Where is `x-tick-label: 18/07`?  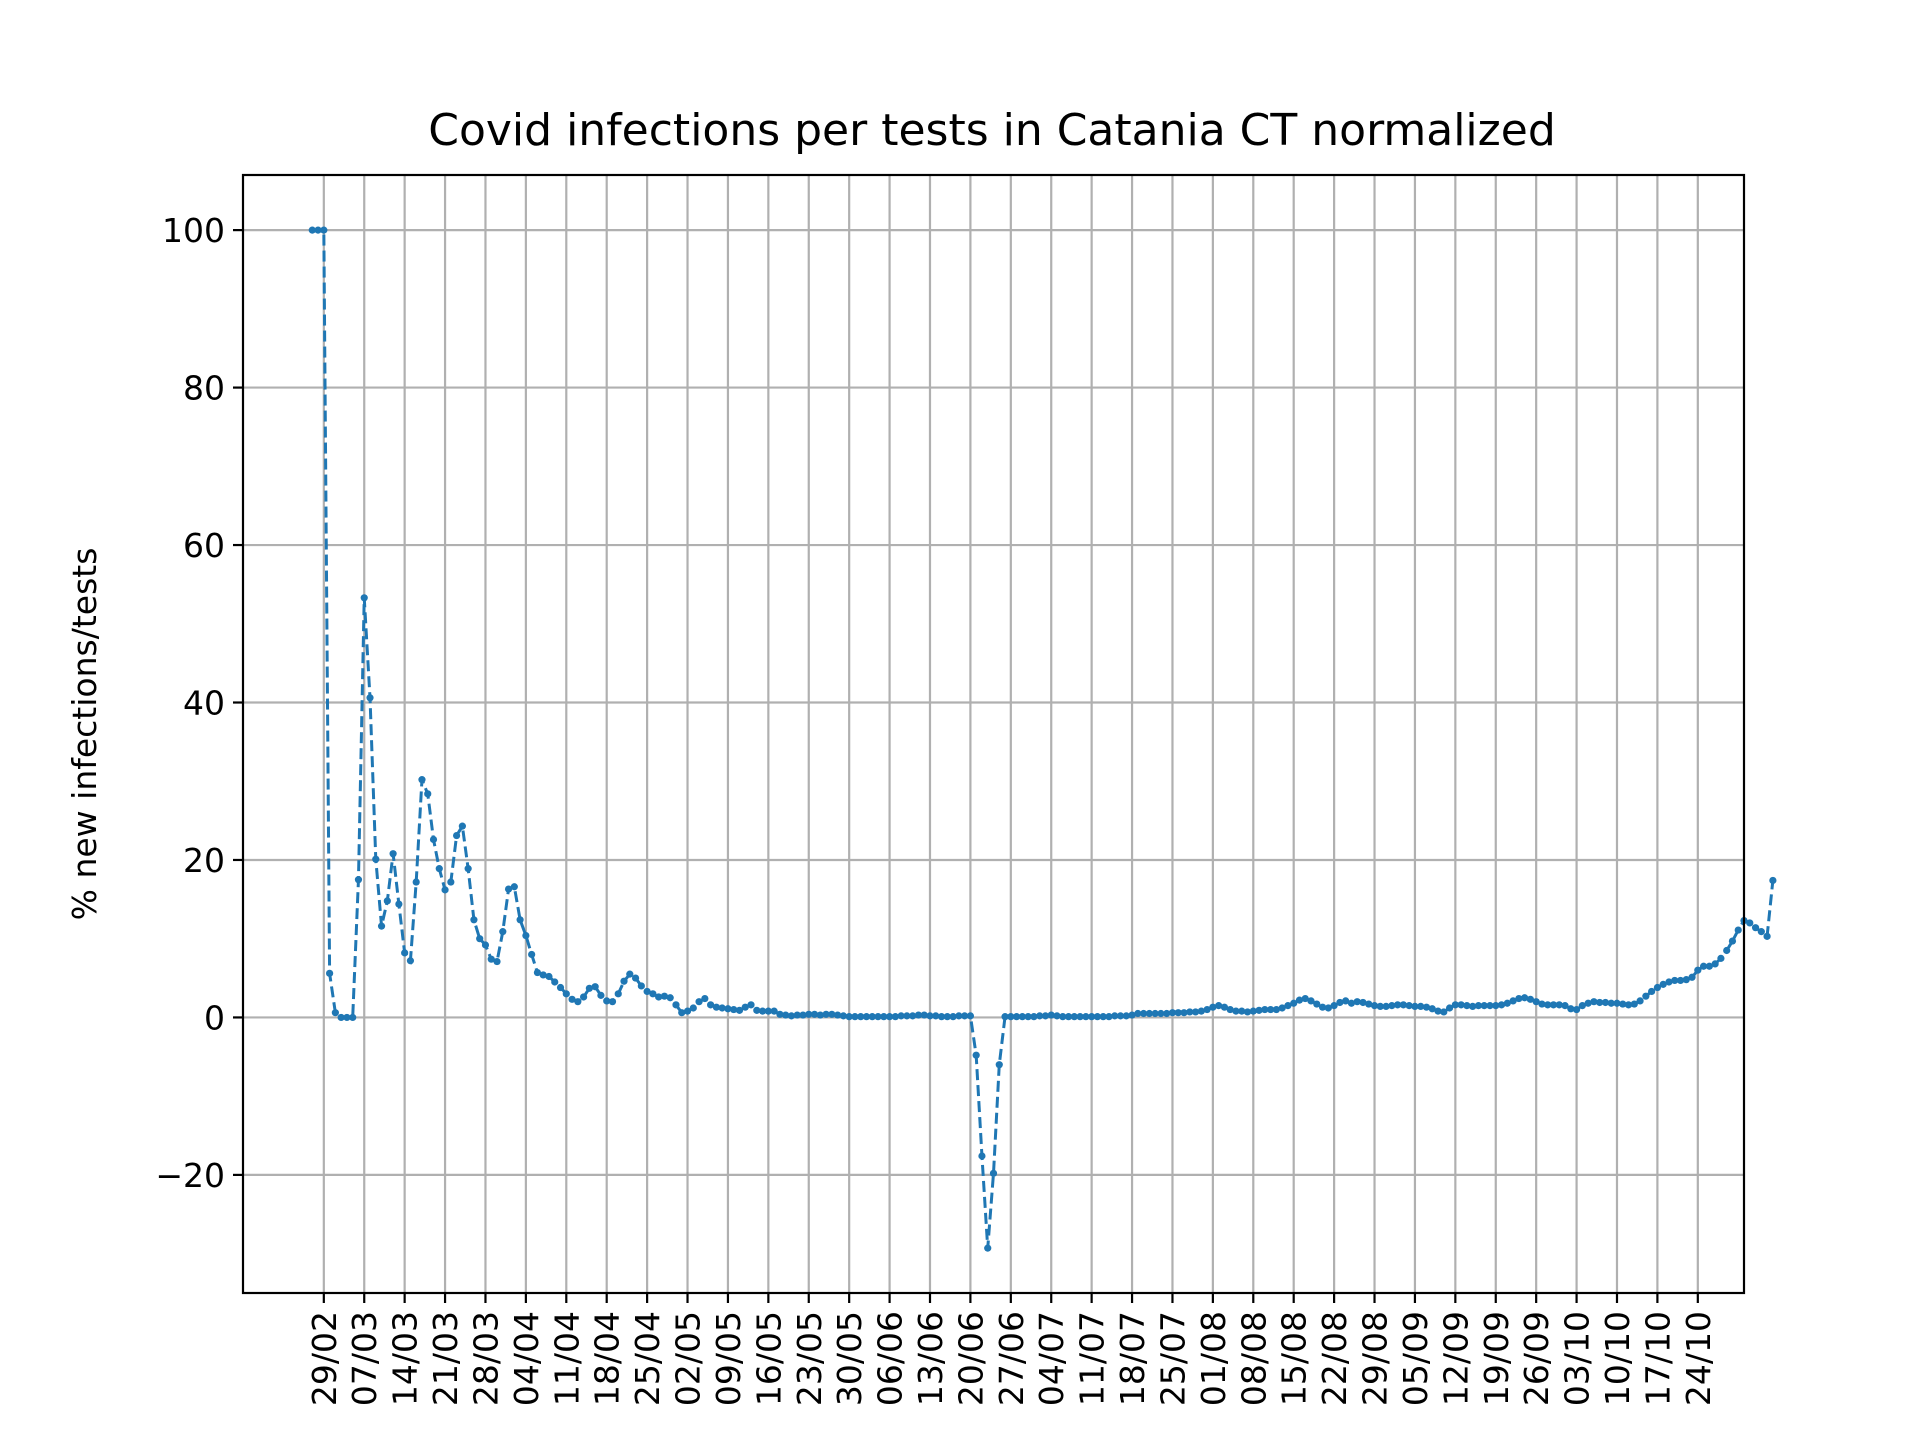 x-tick-label: 18/07 is located at coordinates (1132, 1358).